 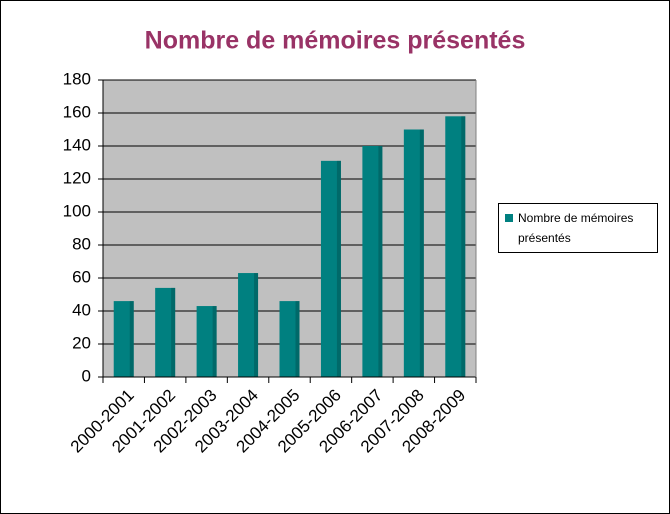 I want to click on legend-label: Nombre de mémoires présentés, so click(x=576, y=228).